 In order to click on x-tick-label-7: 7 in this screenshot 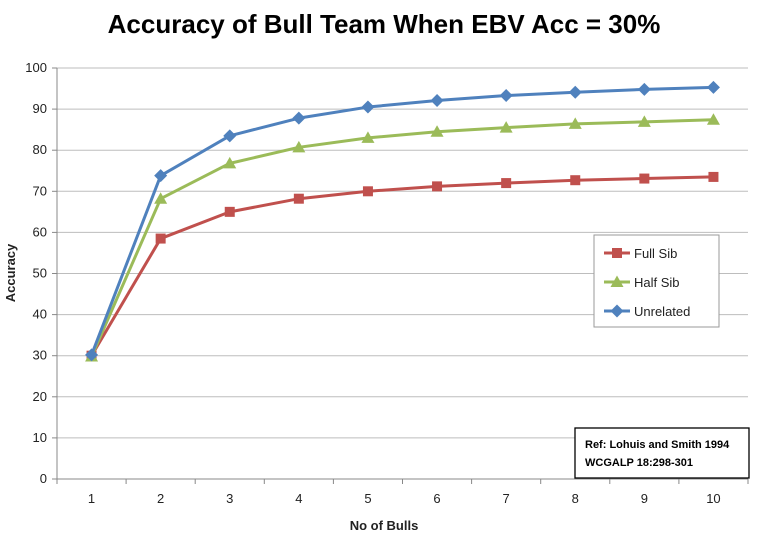, I will do `click(506, 498)`.